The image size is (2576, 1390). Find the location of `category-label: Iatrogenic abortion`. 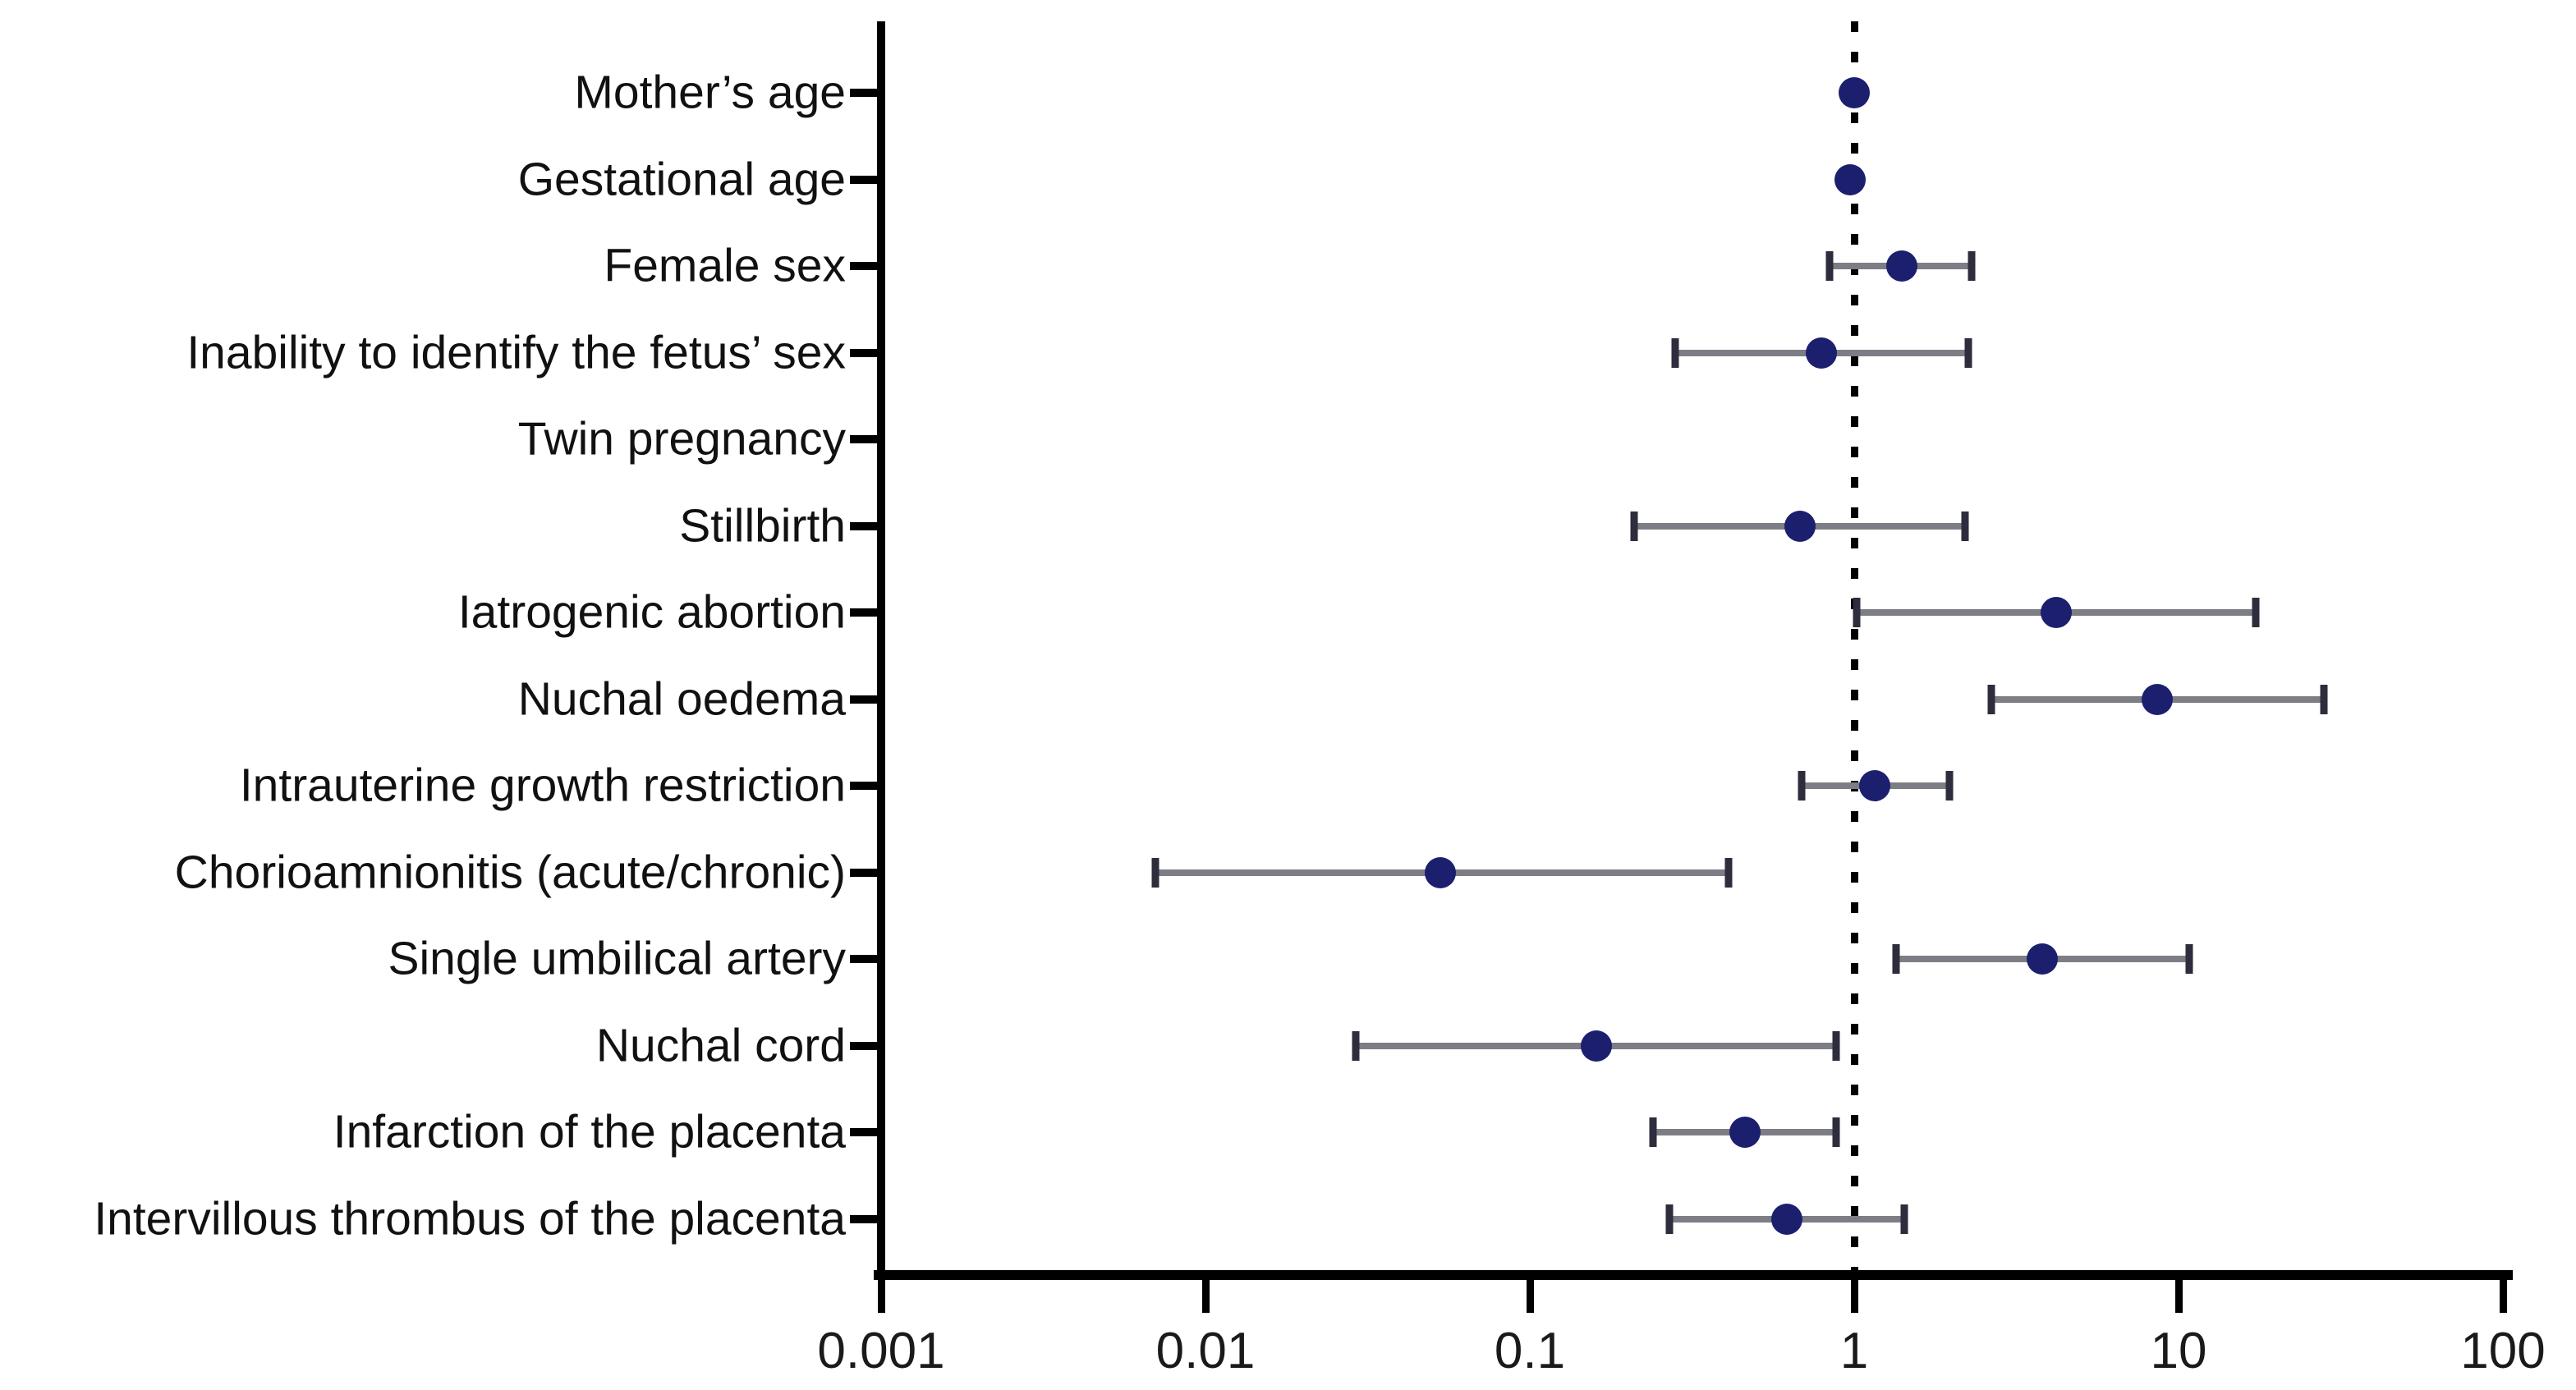

category-label: Iatrogenic abortion is located at coordinates (651, 612).